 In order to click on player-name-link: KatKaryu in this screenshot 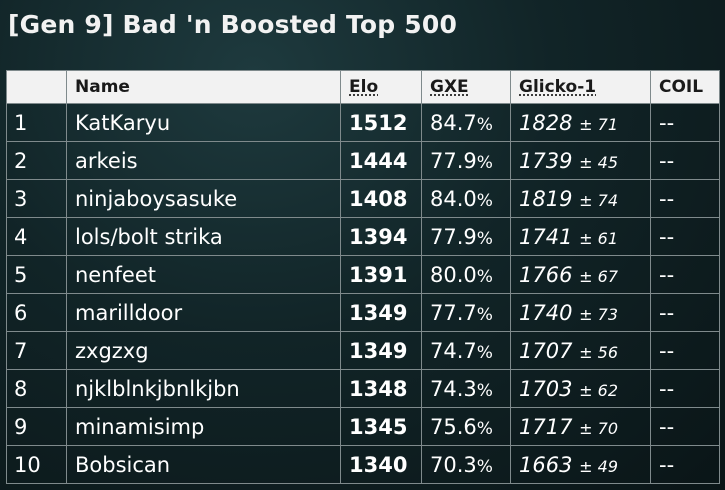, I will do `click(203, 122)`.